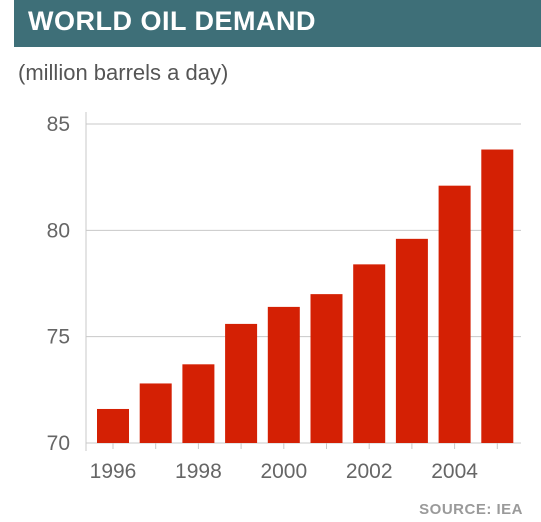 The height and width of the screenshot is (522, 541). I want to click on source-note: SOURCE: IEA, so click(471, 509).